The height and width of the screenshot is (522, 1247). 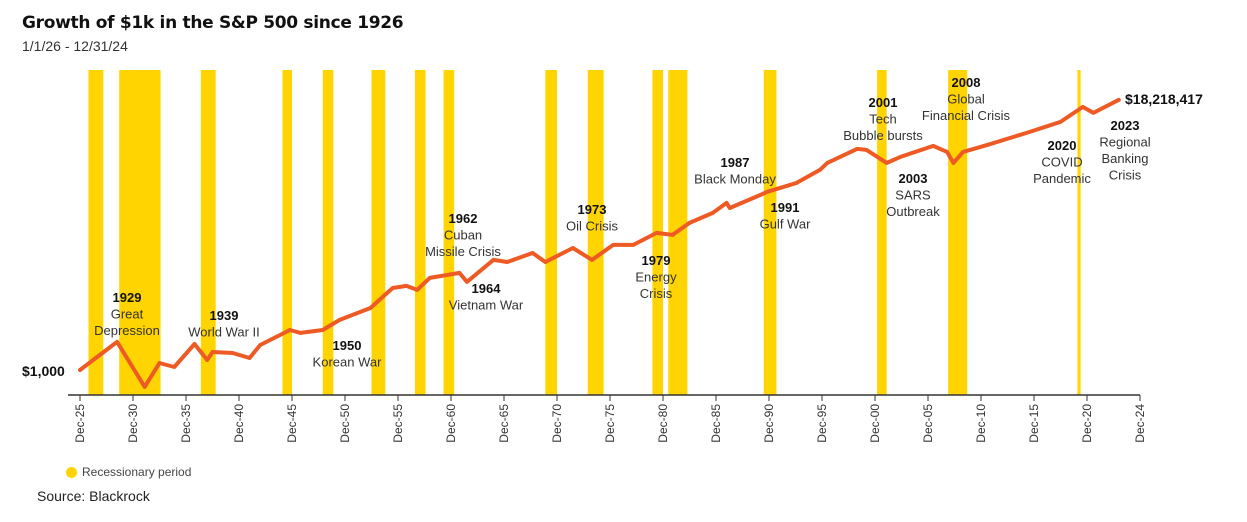 What do you see at coordinates (981, 423) in the screenshot?
I see `x-tick-label: Dec-10` at bounding box center [981, 423].